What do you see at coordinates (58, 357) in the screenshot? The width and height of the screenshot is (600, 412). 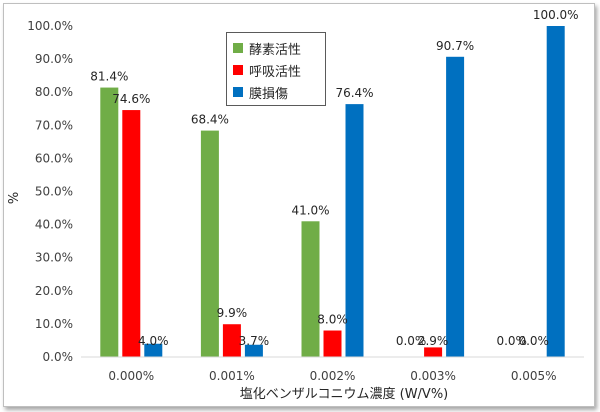 I see `y-tick-label: 0.0%` at bounding box center [58, 357].